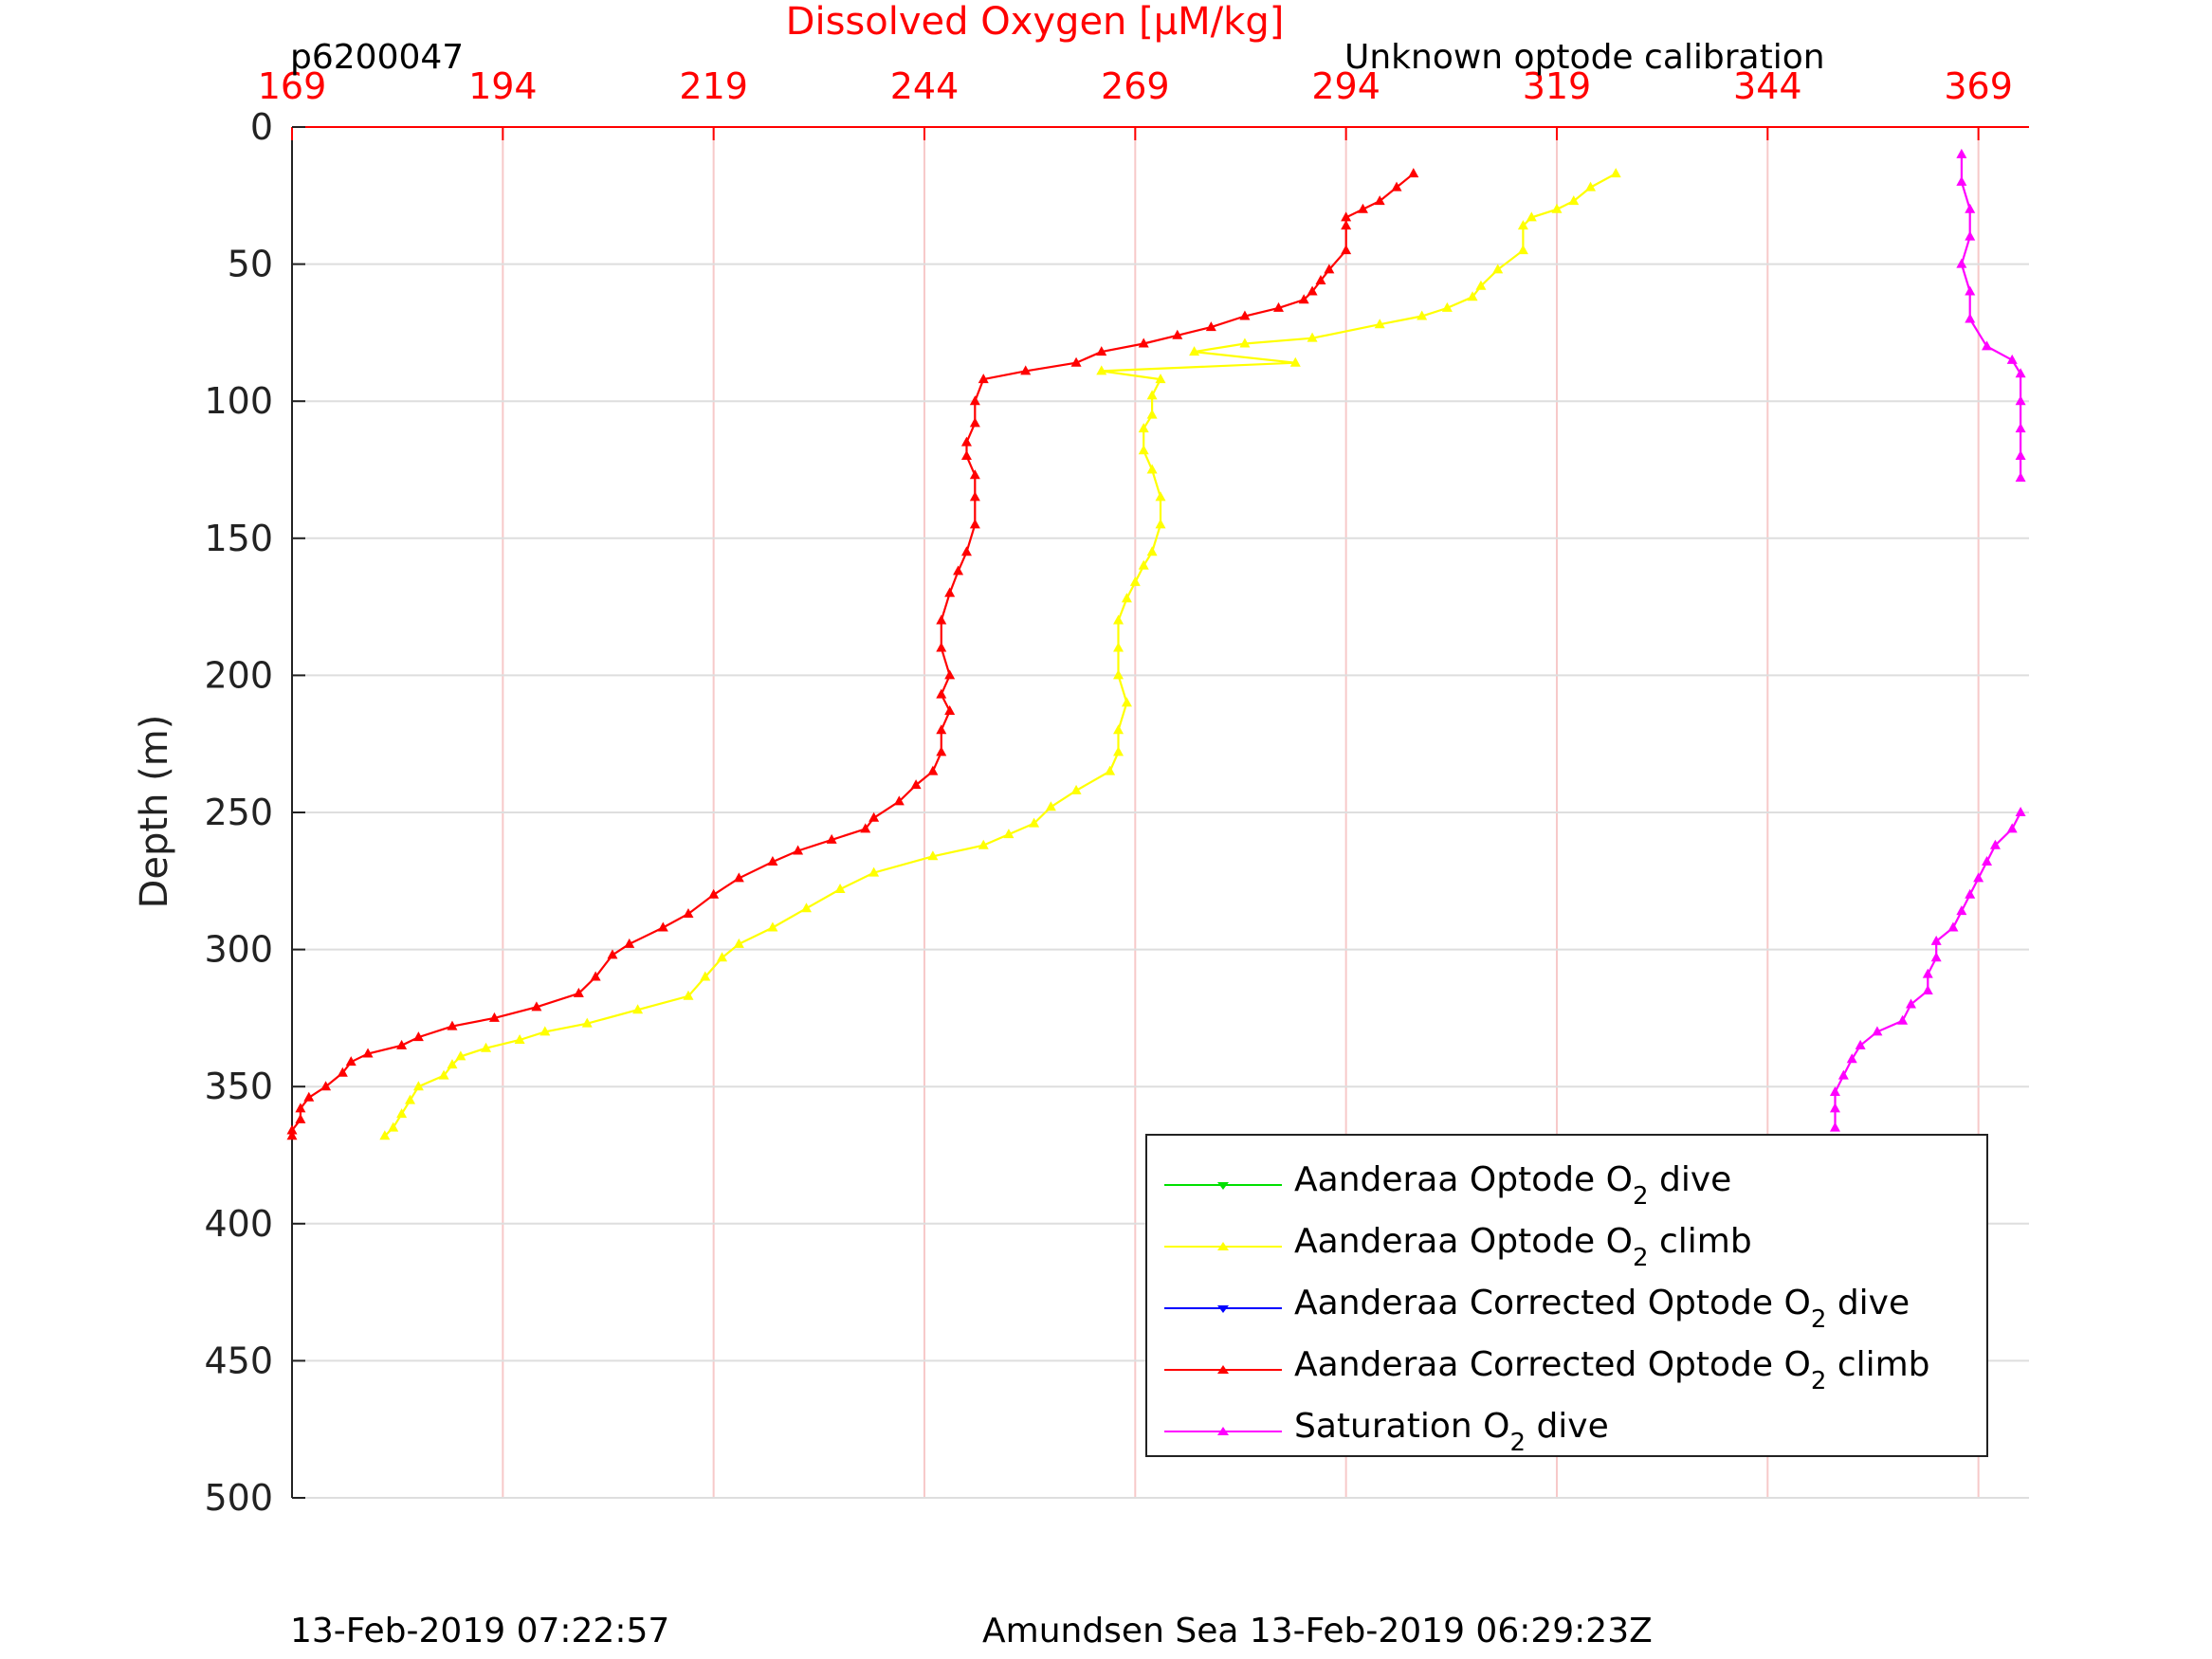 This screenshot has height=1659, width=2212. I want to click on y-tick-label: 100, so click(238, 401).